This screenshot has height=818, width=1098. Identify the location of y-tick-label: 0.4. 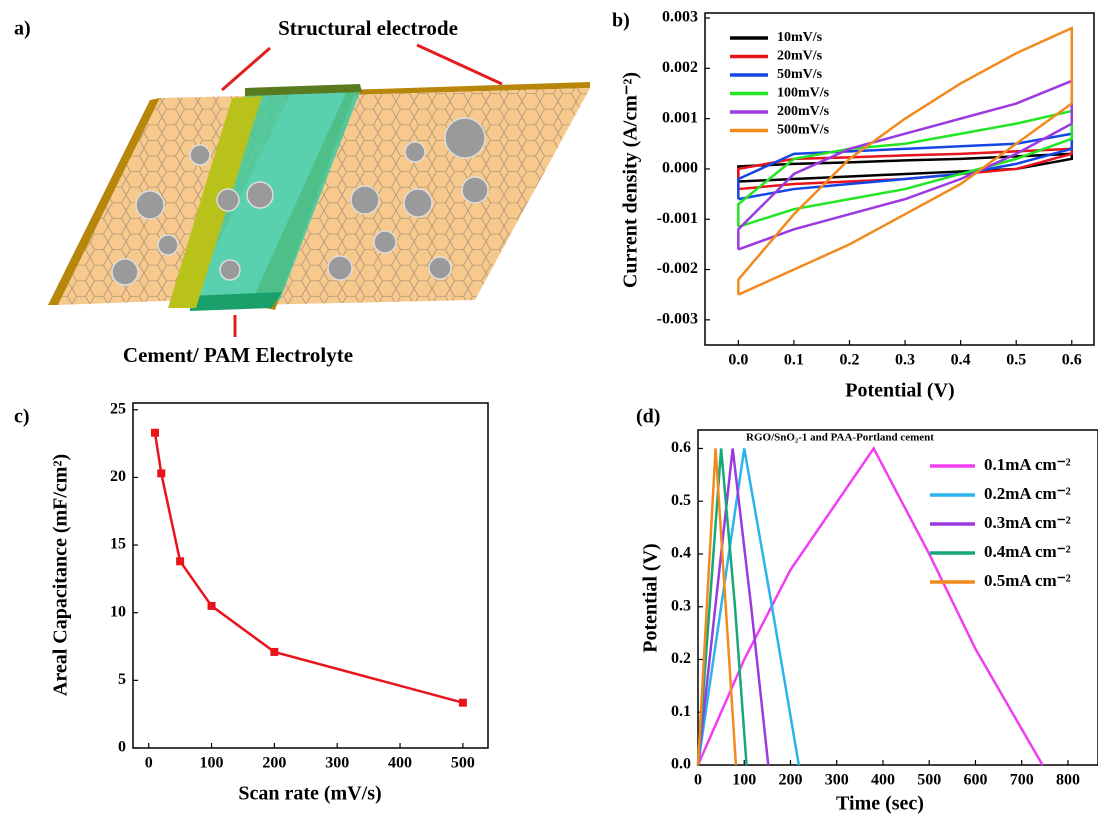
(681, 553).